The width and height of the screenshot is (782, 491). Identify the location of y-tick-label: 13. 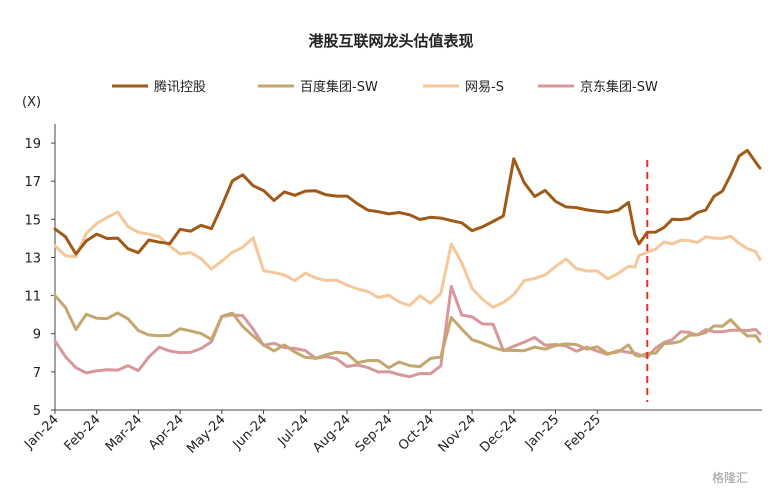
(32, 258).